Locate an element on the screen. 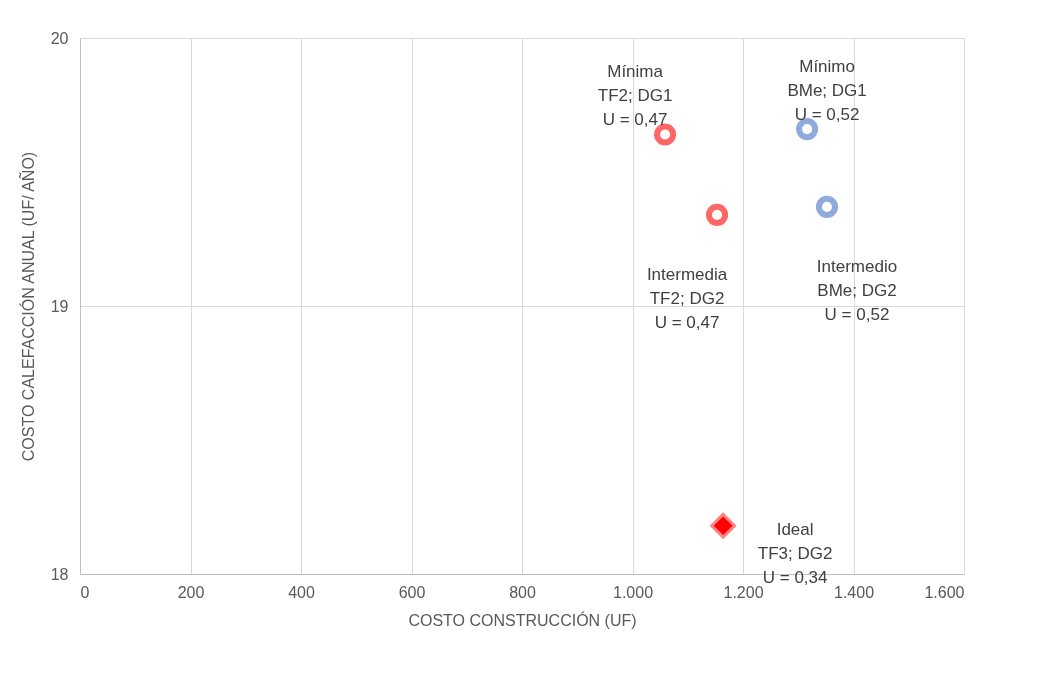 The height and width of the screenshot is (682, 1055). x-tick-label: 1.400 is located at coordinates (854, 592).